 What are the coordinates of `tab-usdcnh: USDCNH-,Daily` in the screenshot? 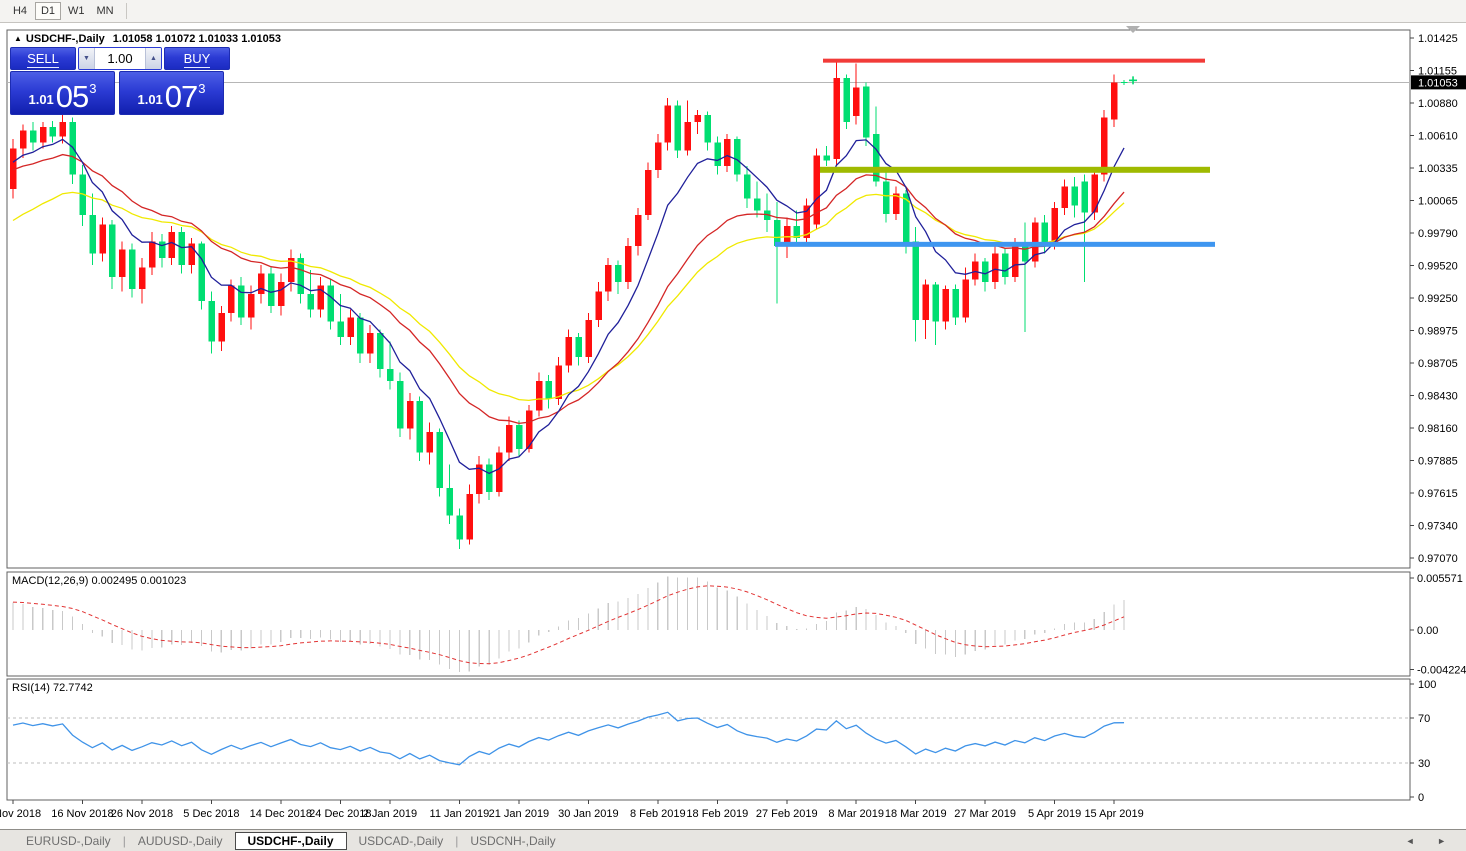 It's located at (513, 841).